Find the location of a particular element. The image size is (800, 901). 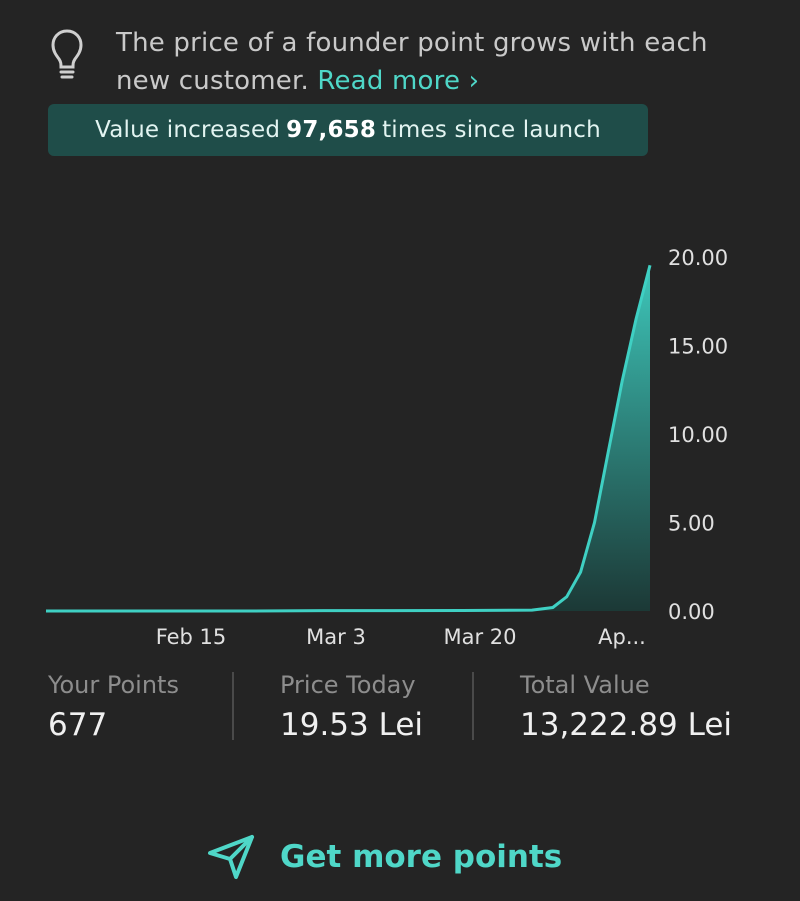

banner-value: 97,658 is located at coordinates (331, 130).